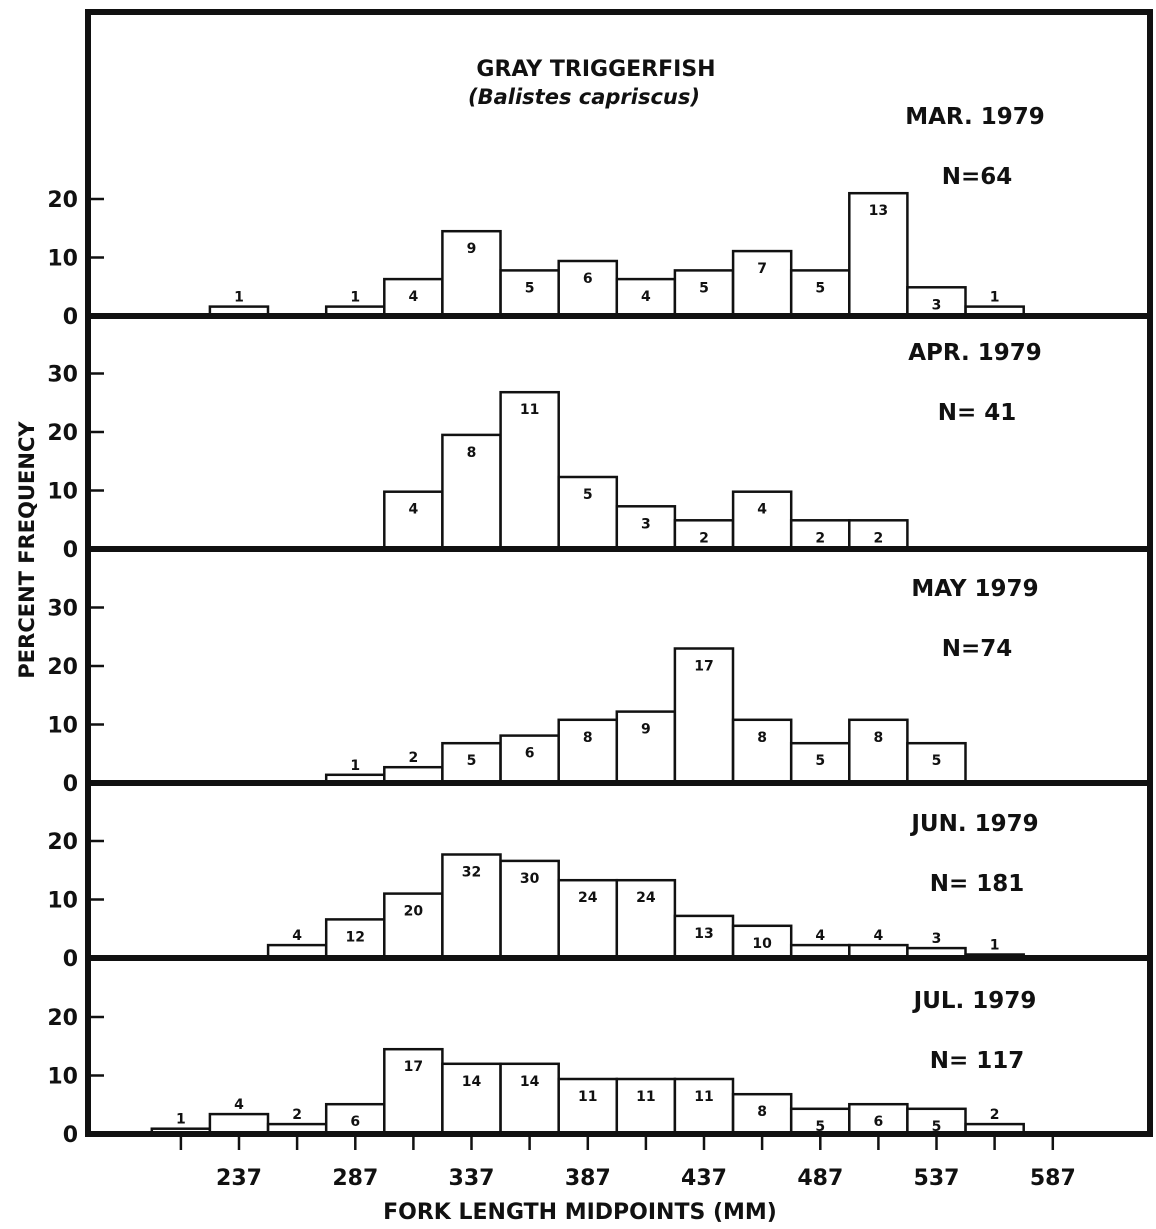 The height and width of the screenshot is (1229, 1156). Describe the element at coordinates (588, 1178) in the screenshot. I see `x-tick-label: 387` at that location.